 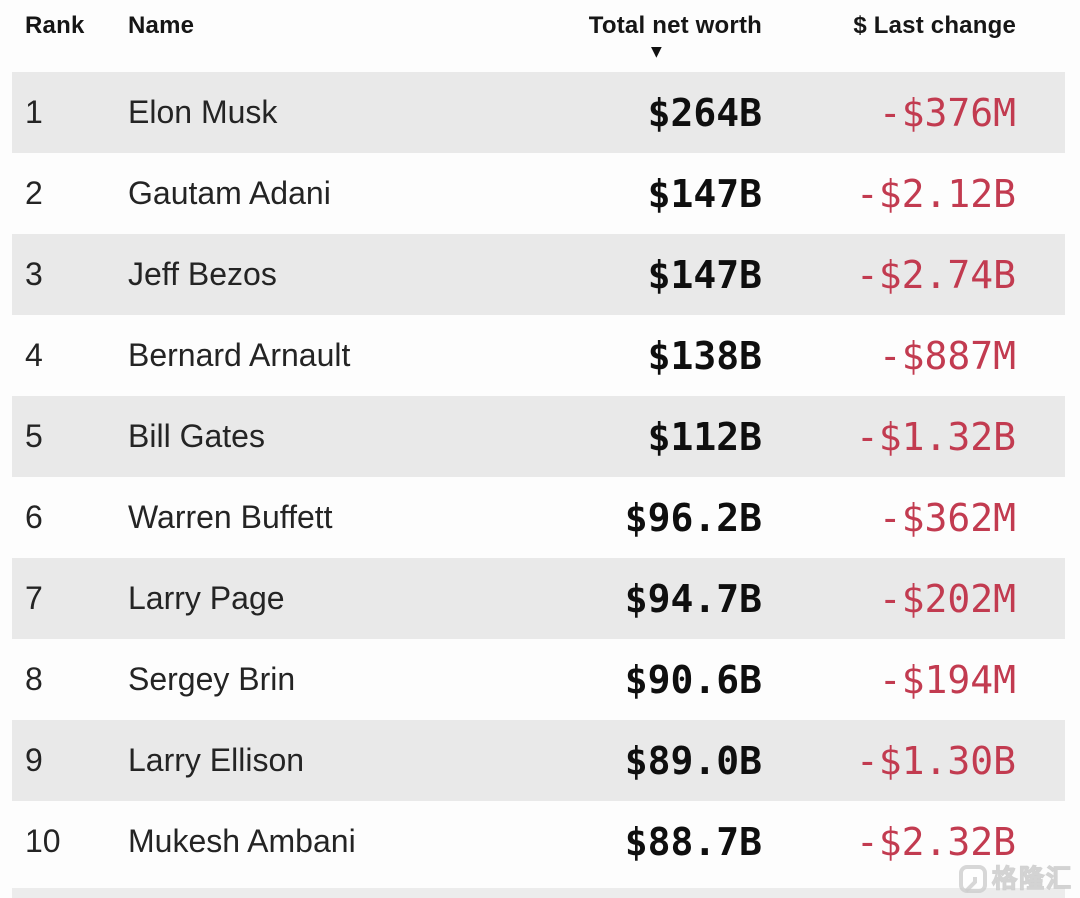 I want to click on sort-desc-icon: ▼, so click(x=656, y=52).